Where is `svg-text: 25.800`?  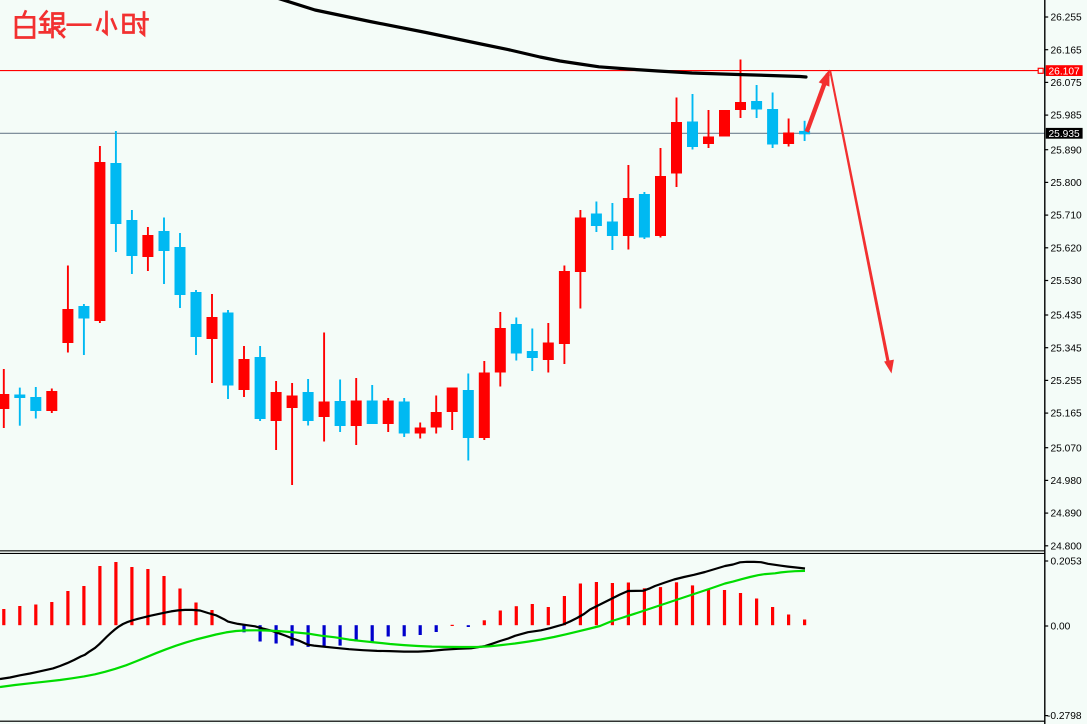
svg-text: 25.800 is located at coordinates (1066, 183).